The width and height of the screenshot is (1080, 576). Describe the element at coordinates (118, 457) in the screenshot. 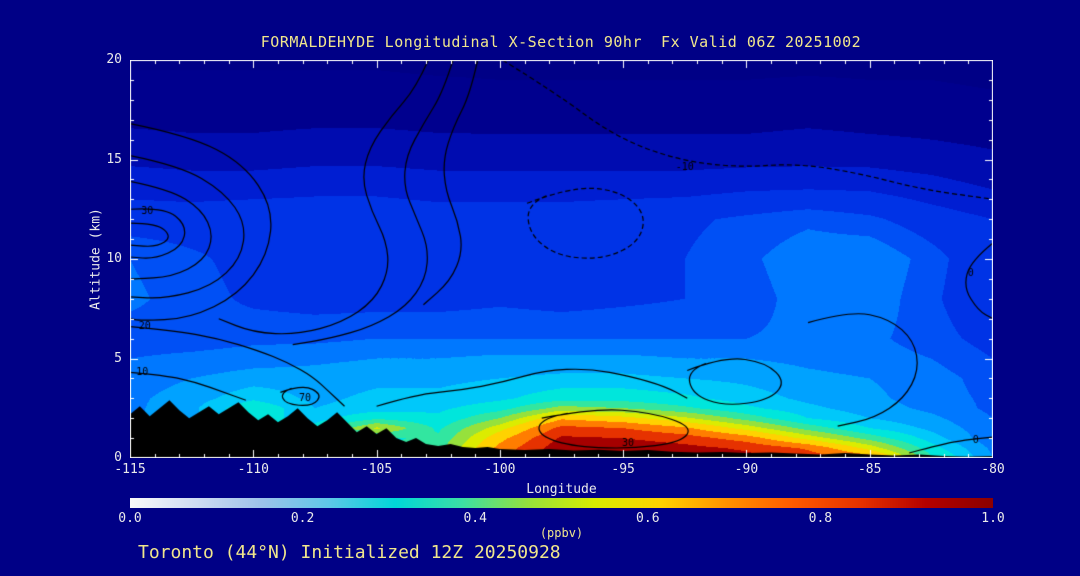

I see `y-tick-label: 0` at that location.